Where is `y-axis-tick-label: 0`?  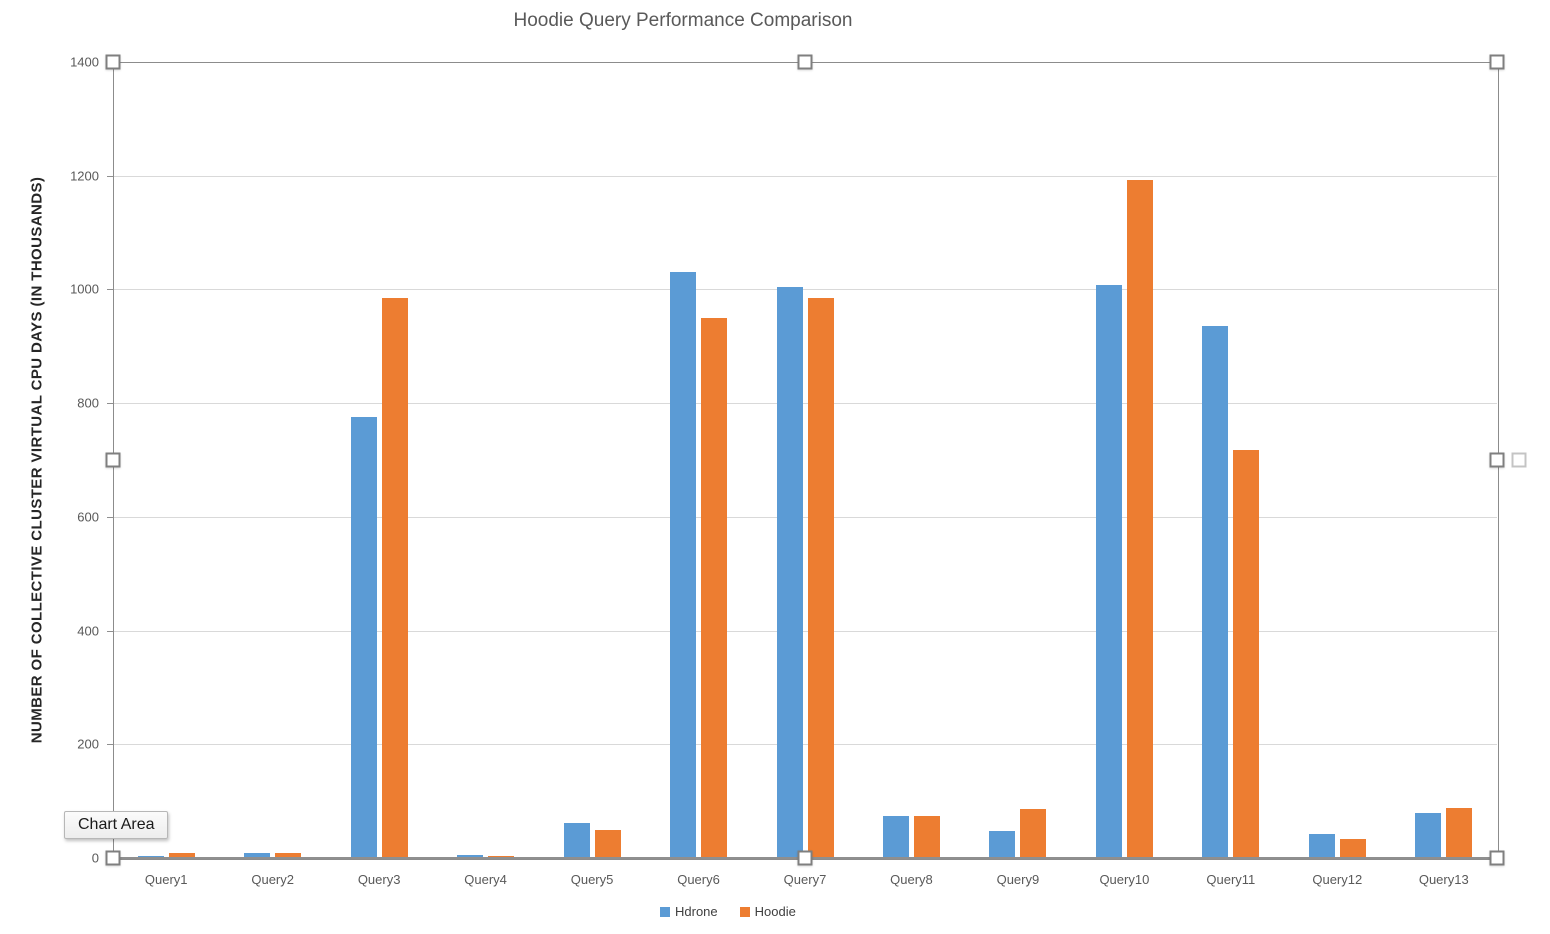 y-axis-tick-label: 0 is located at coordinates (95, 858).